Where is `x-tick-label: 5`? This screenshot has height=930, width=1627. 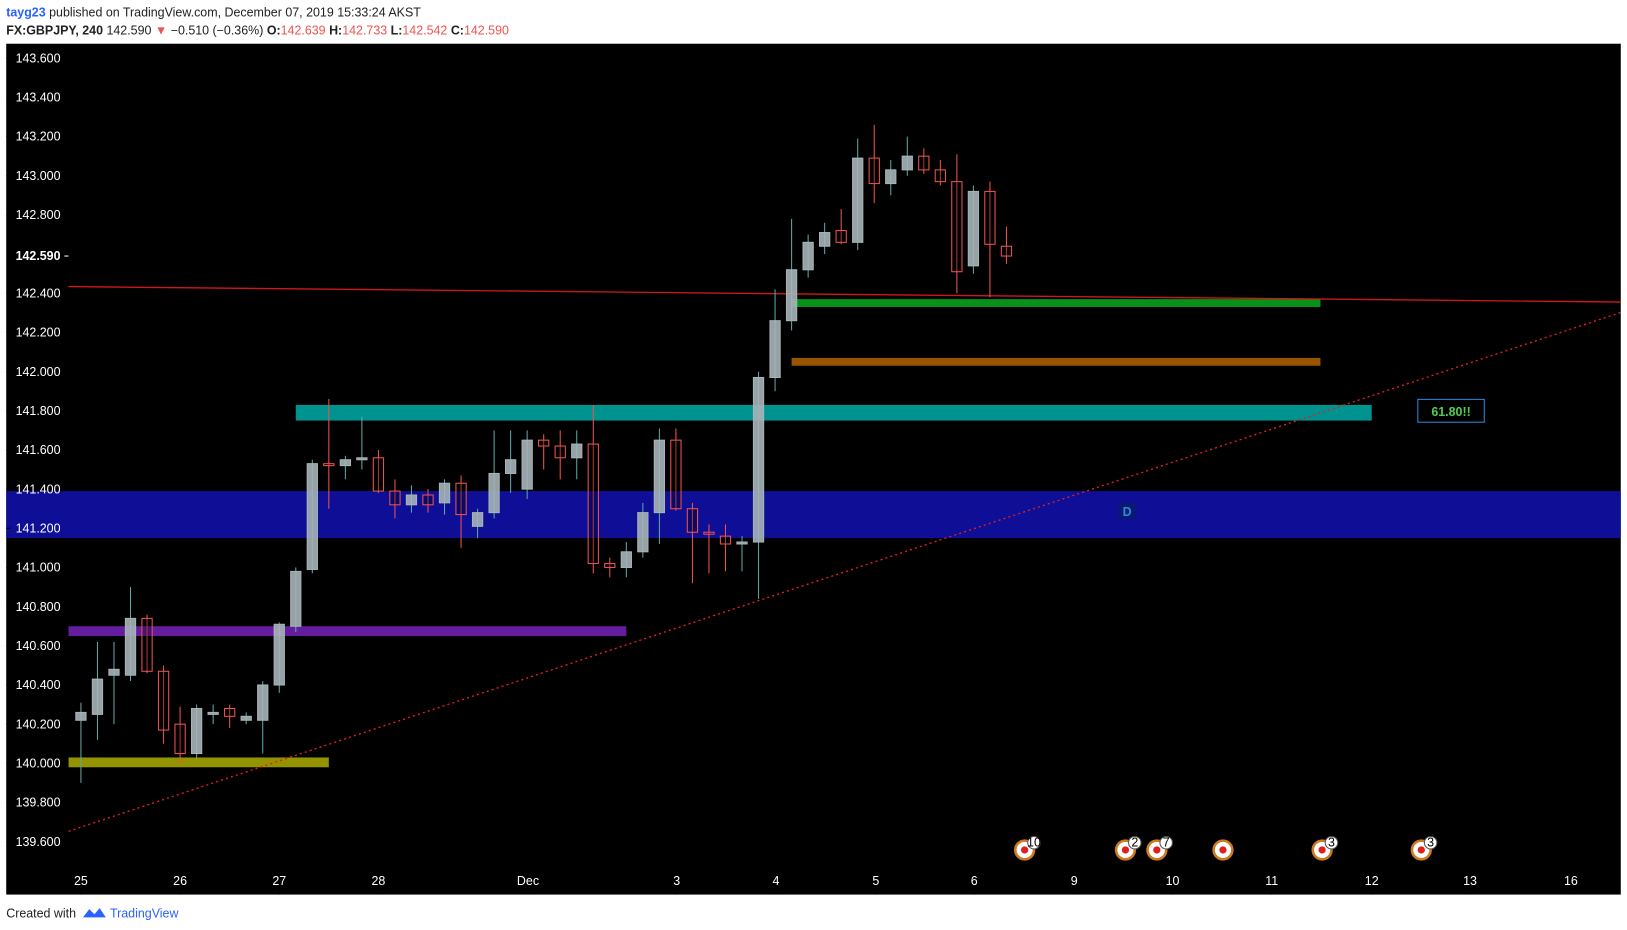
x-tick-label: 5 is located at coordinates (875, 881).